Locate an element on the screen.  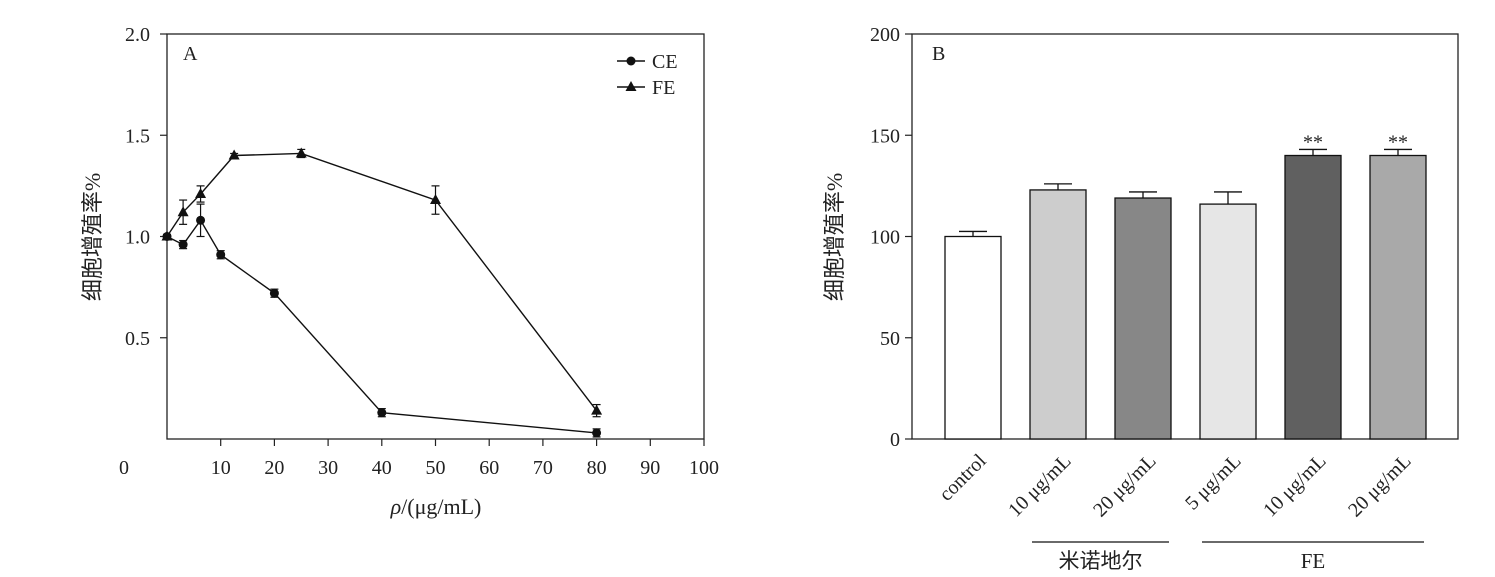
category-label: 5 μg/mL is located at coordinates (1213, 482).